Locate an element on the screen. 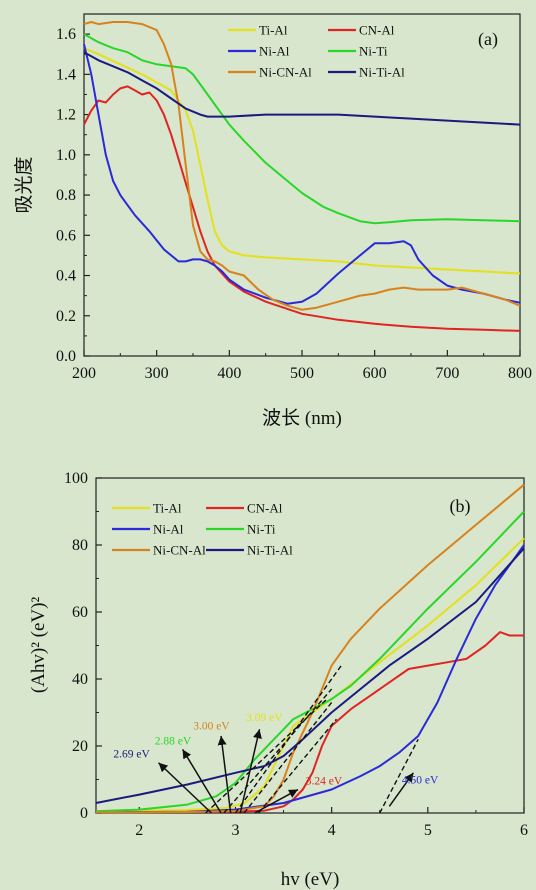 The image size is (536, 890). y-axis-title: 吸光度 is located at coordinates (24, 184).